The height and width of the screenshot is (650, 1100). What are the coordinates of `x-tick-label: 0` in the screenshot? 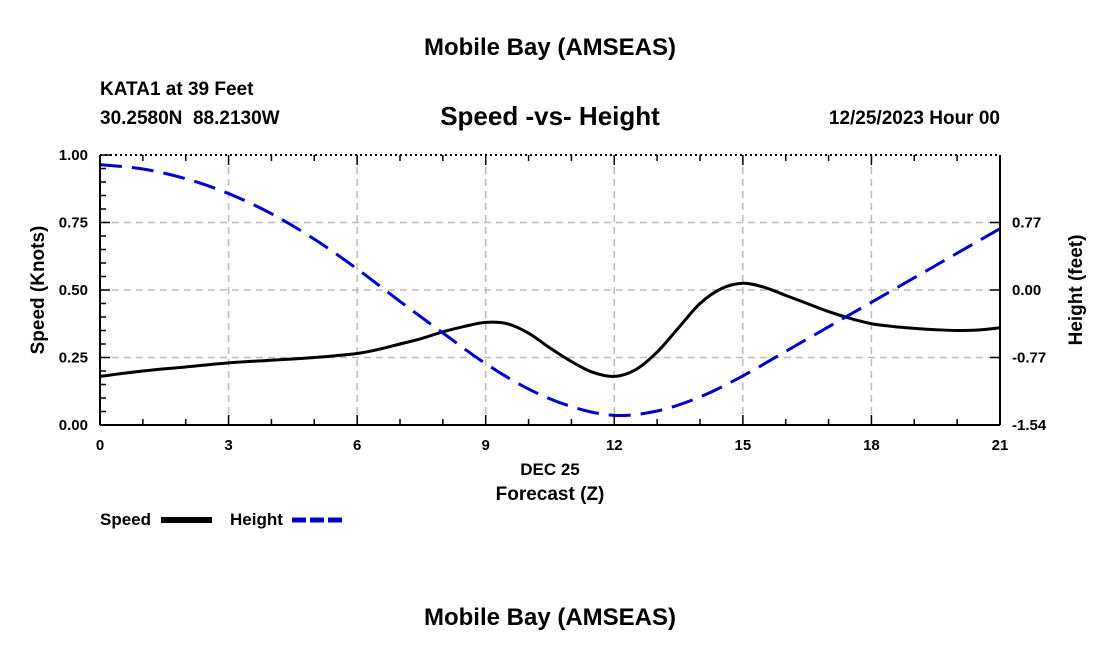 It's located at (100, 445).